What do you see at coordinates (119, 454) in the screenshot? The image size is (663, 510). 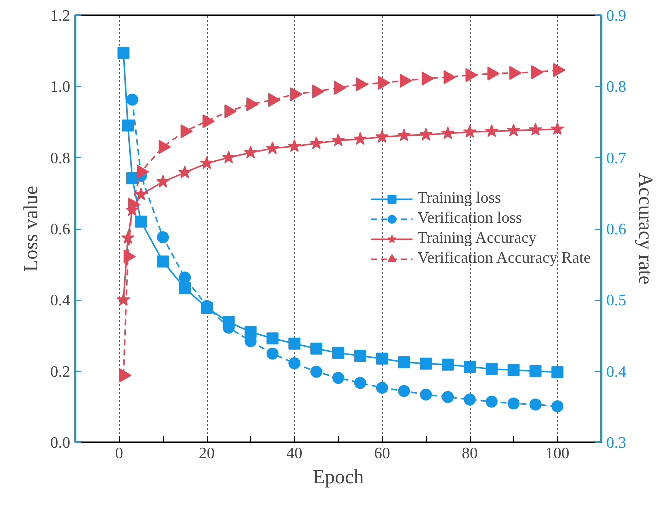 I see `x-tick-label: 0` at bounding box center [119, 454].